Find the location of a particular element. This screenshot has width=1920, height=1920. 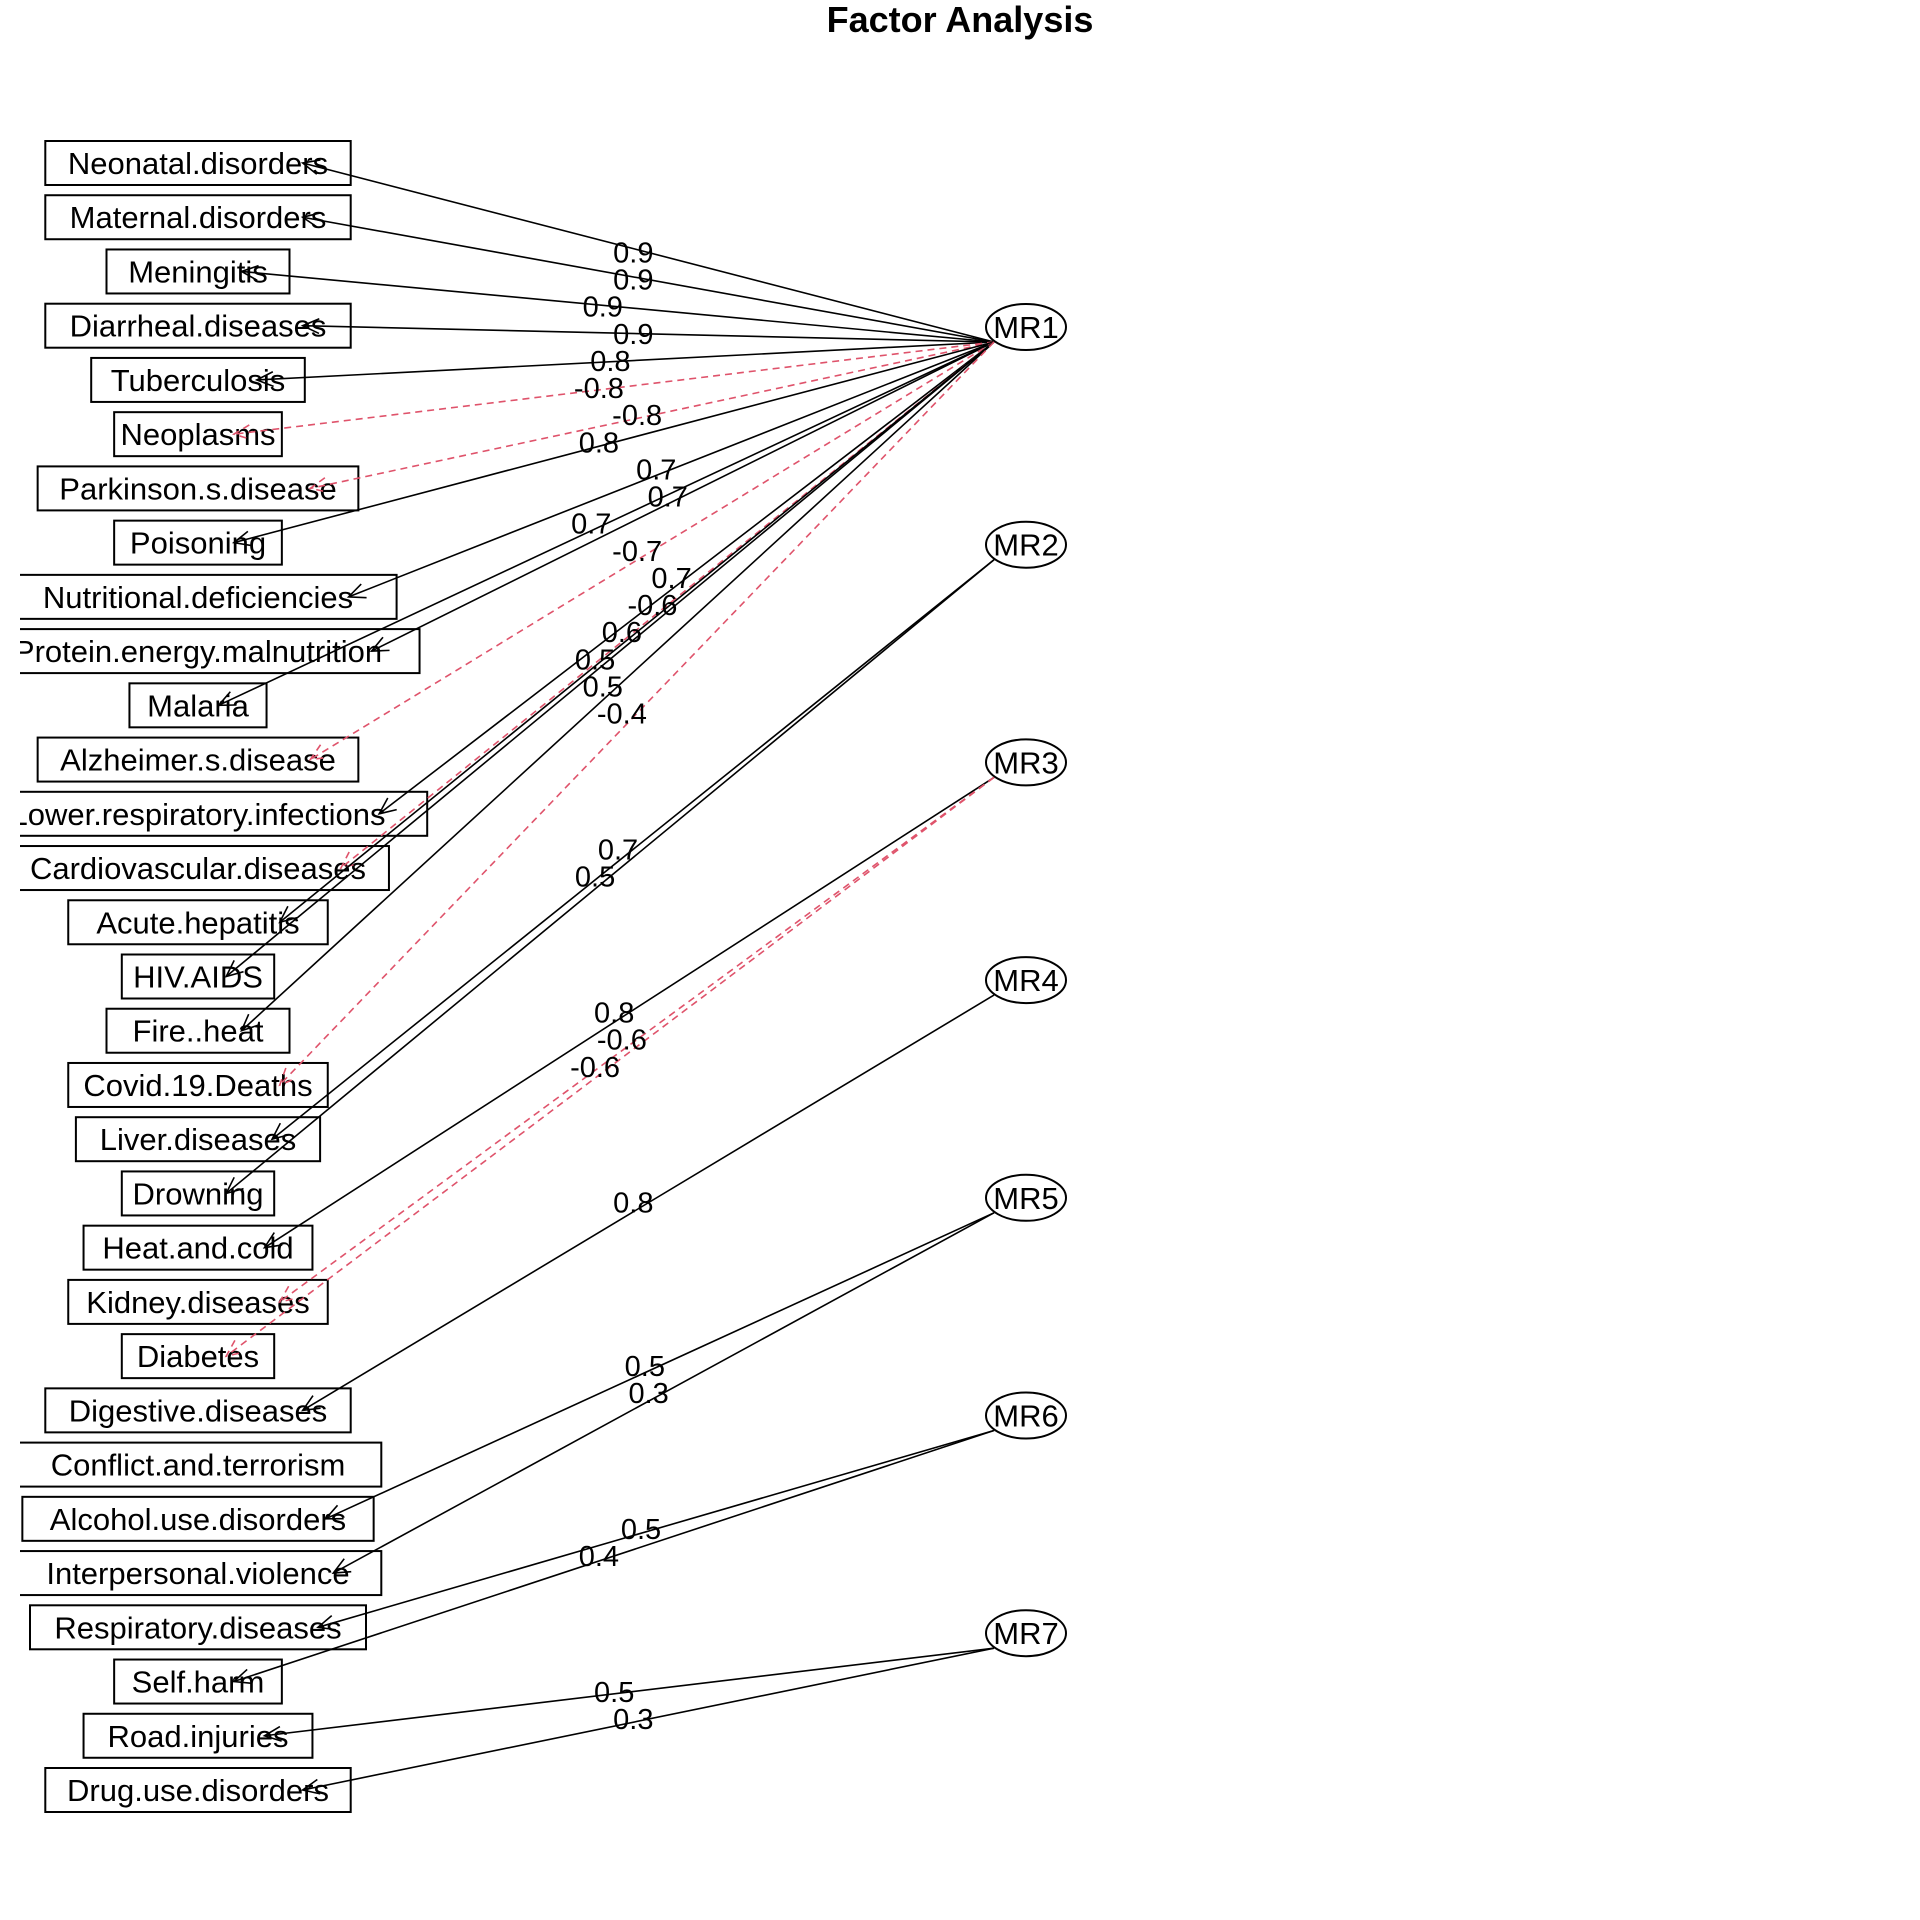

variable-node-diabetes: Diabetes is located at coordinates (198, 1356).